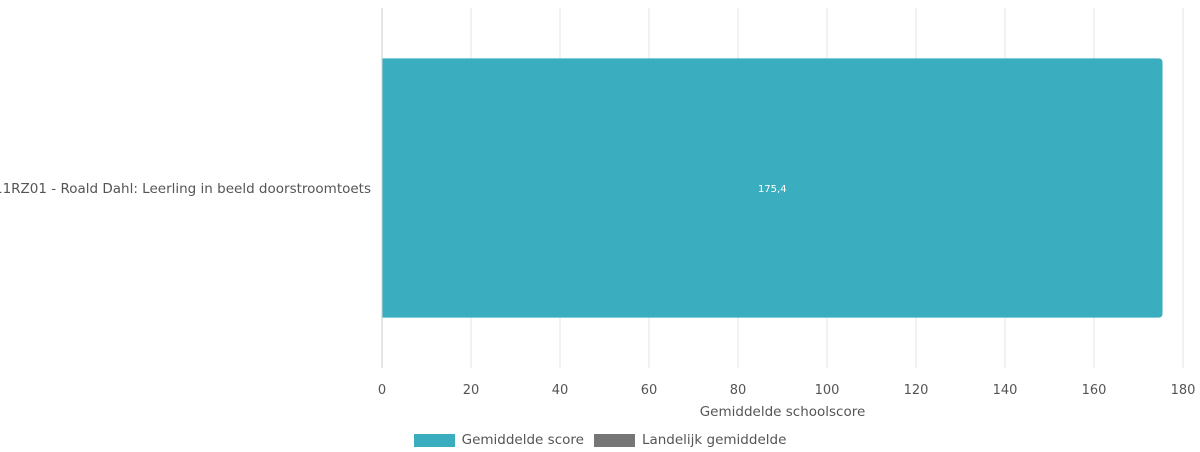  I want to click on legend-label: Landelijk gemiddelde, so click(714, 440).